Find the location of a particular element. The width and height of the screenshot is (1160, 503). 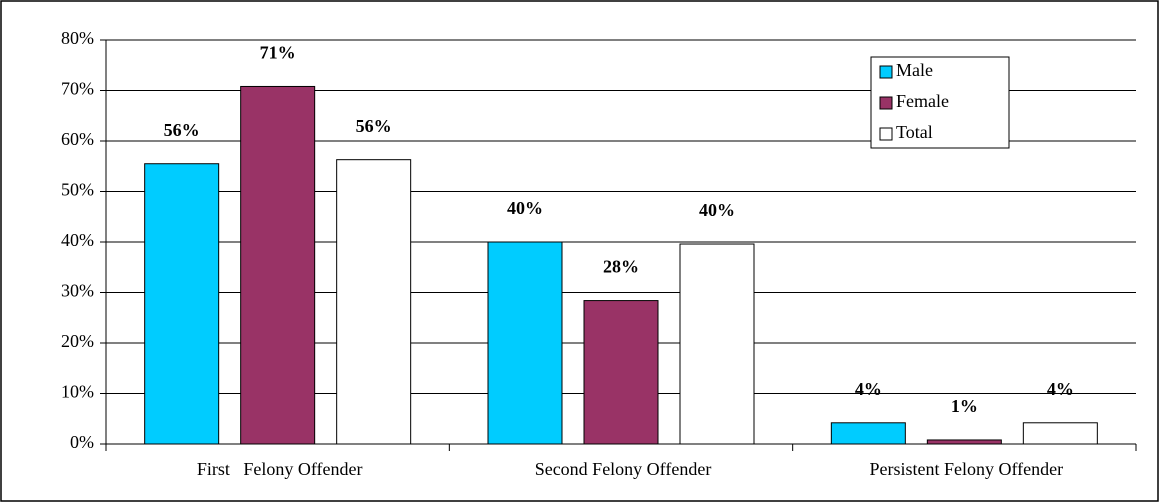

y-tick-label: 20% is located at coordinates (77, 341).